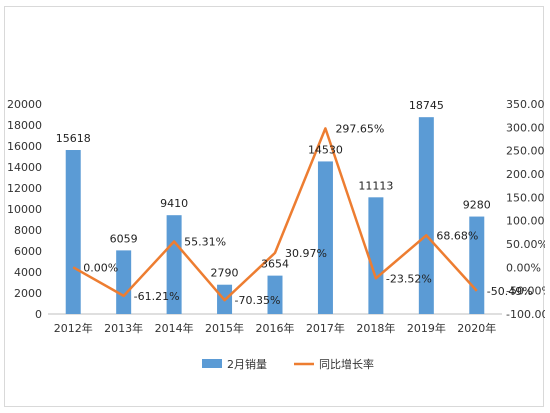 This screenshot has height=413, width=550. What do you see at coordinates (525, 314) in the screenshot?
I see `right-axis-tick-label: -100.00%` at bounding box center [525, 314].